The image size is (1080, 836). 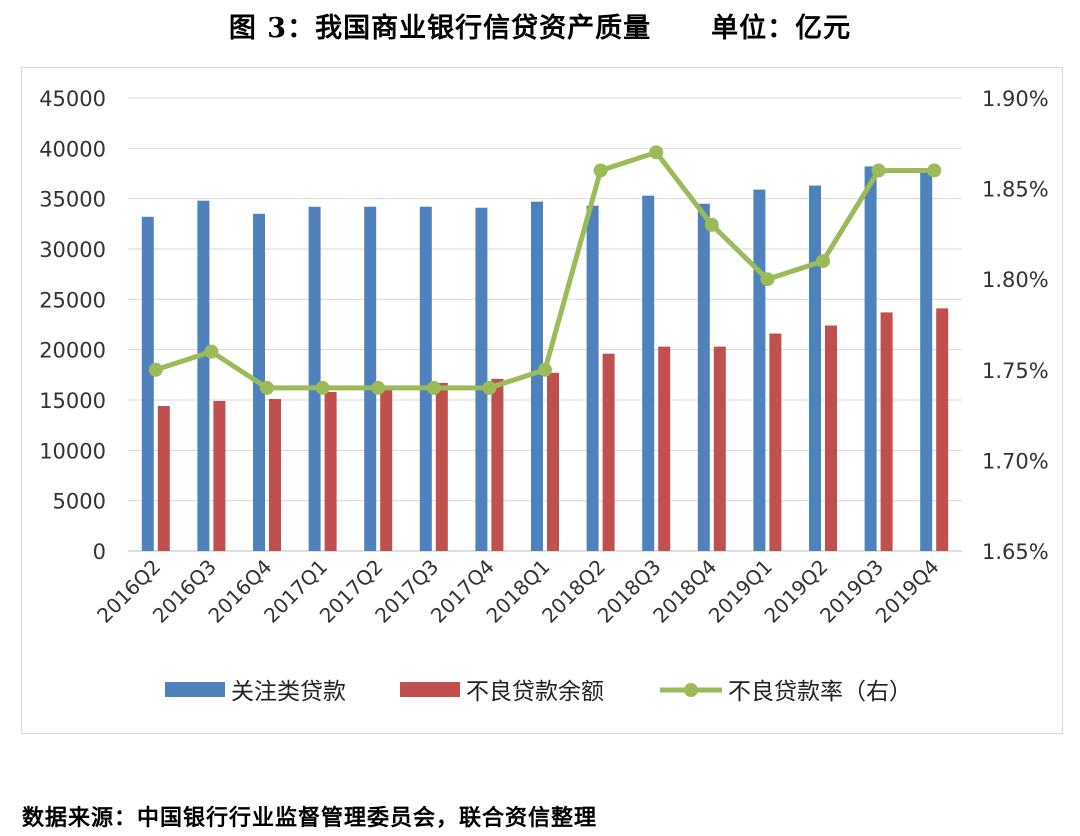 I want to click on unit-text: 单位：亿元, so click(x=781, y=28).